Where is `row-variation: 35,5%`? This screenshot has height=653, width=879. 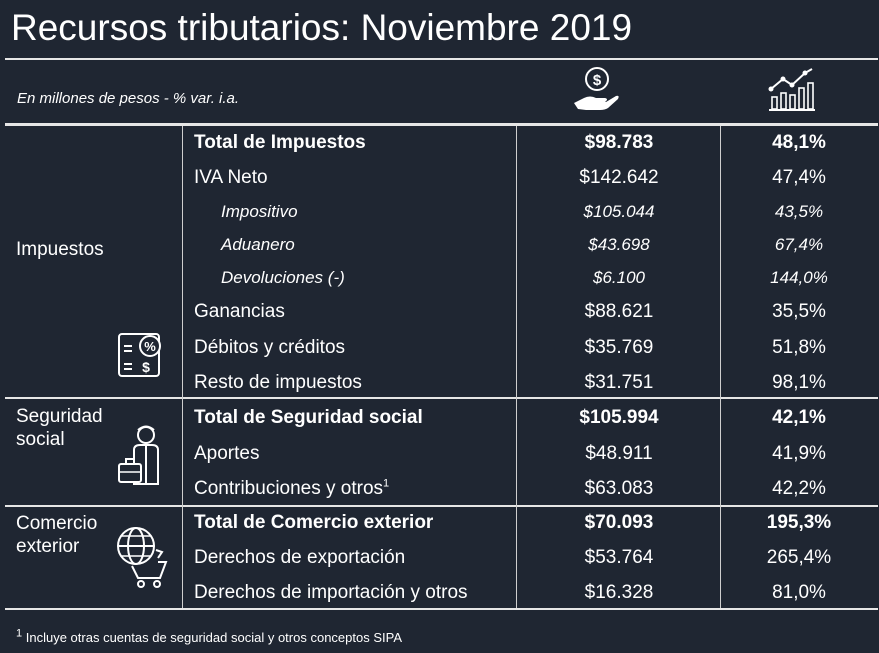
row-variation: 35,5% is located at coordinates (799, 311).